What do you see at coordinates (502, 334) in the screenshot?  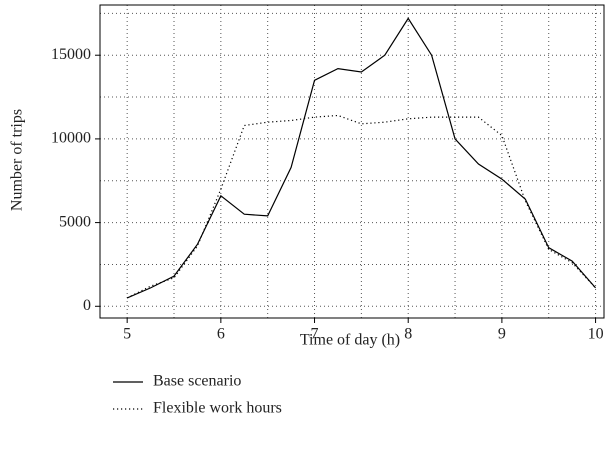 I see `x-tick-label: 9` at bounding box center [502, 334].